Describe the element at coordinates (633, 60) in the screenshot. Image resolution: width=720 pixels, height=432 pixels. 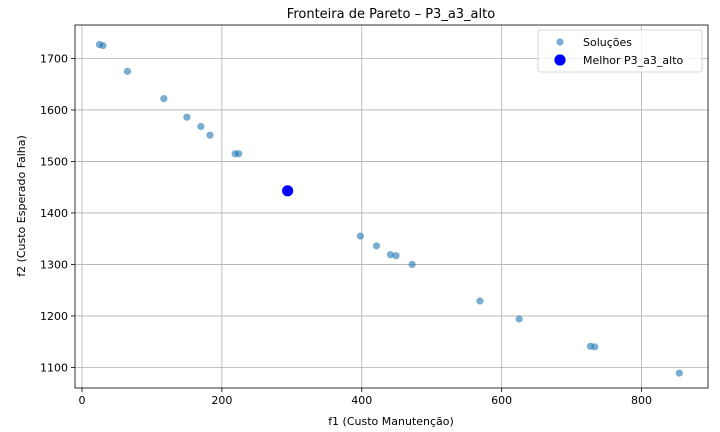
I see `legend-label-best: Melhor P3_a3_alto` at that location.